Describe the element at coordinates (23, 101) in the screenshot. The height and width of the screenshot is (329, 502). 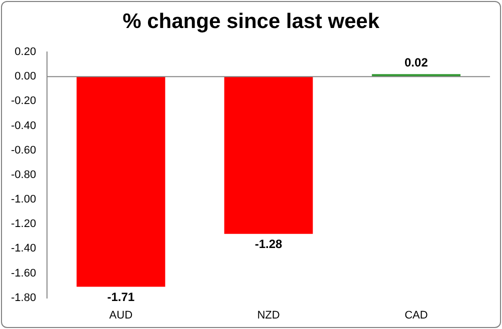
I see `y-tick-label: -0.20` at that location.